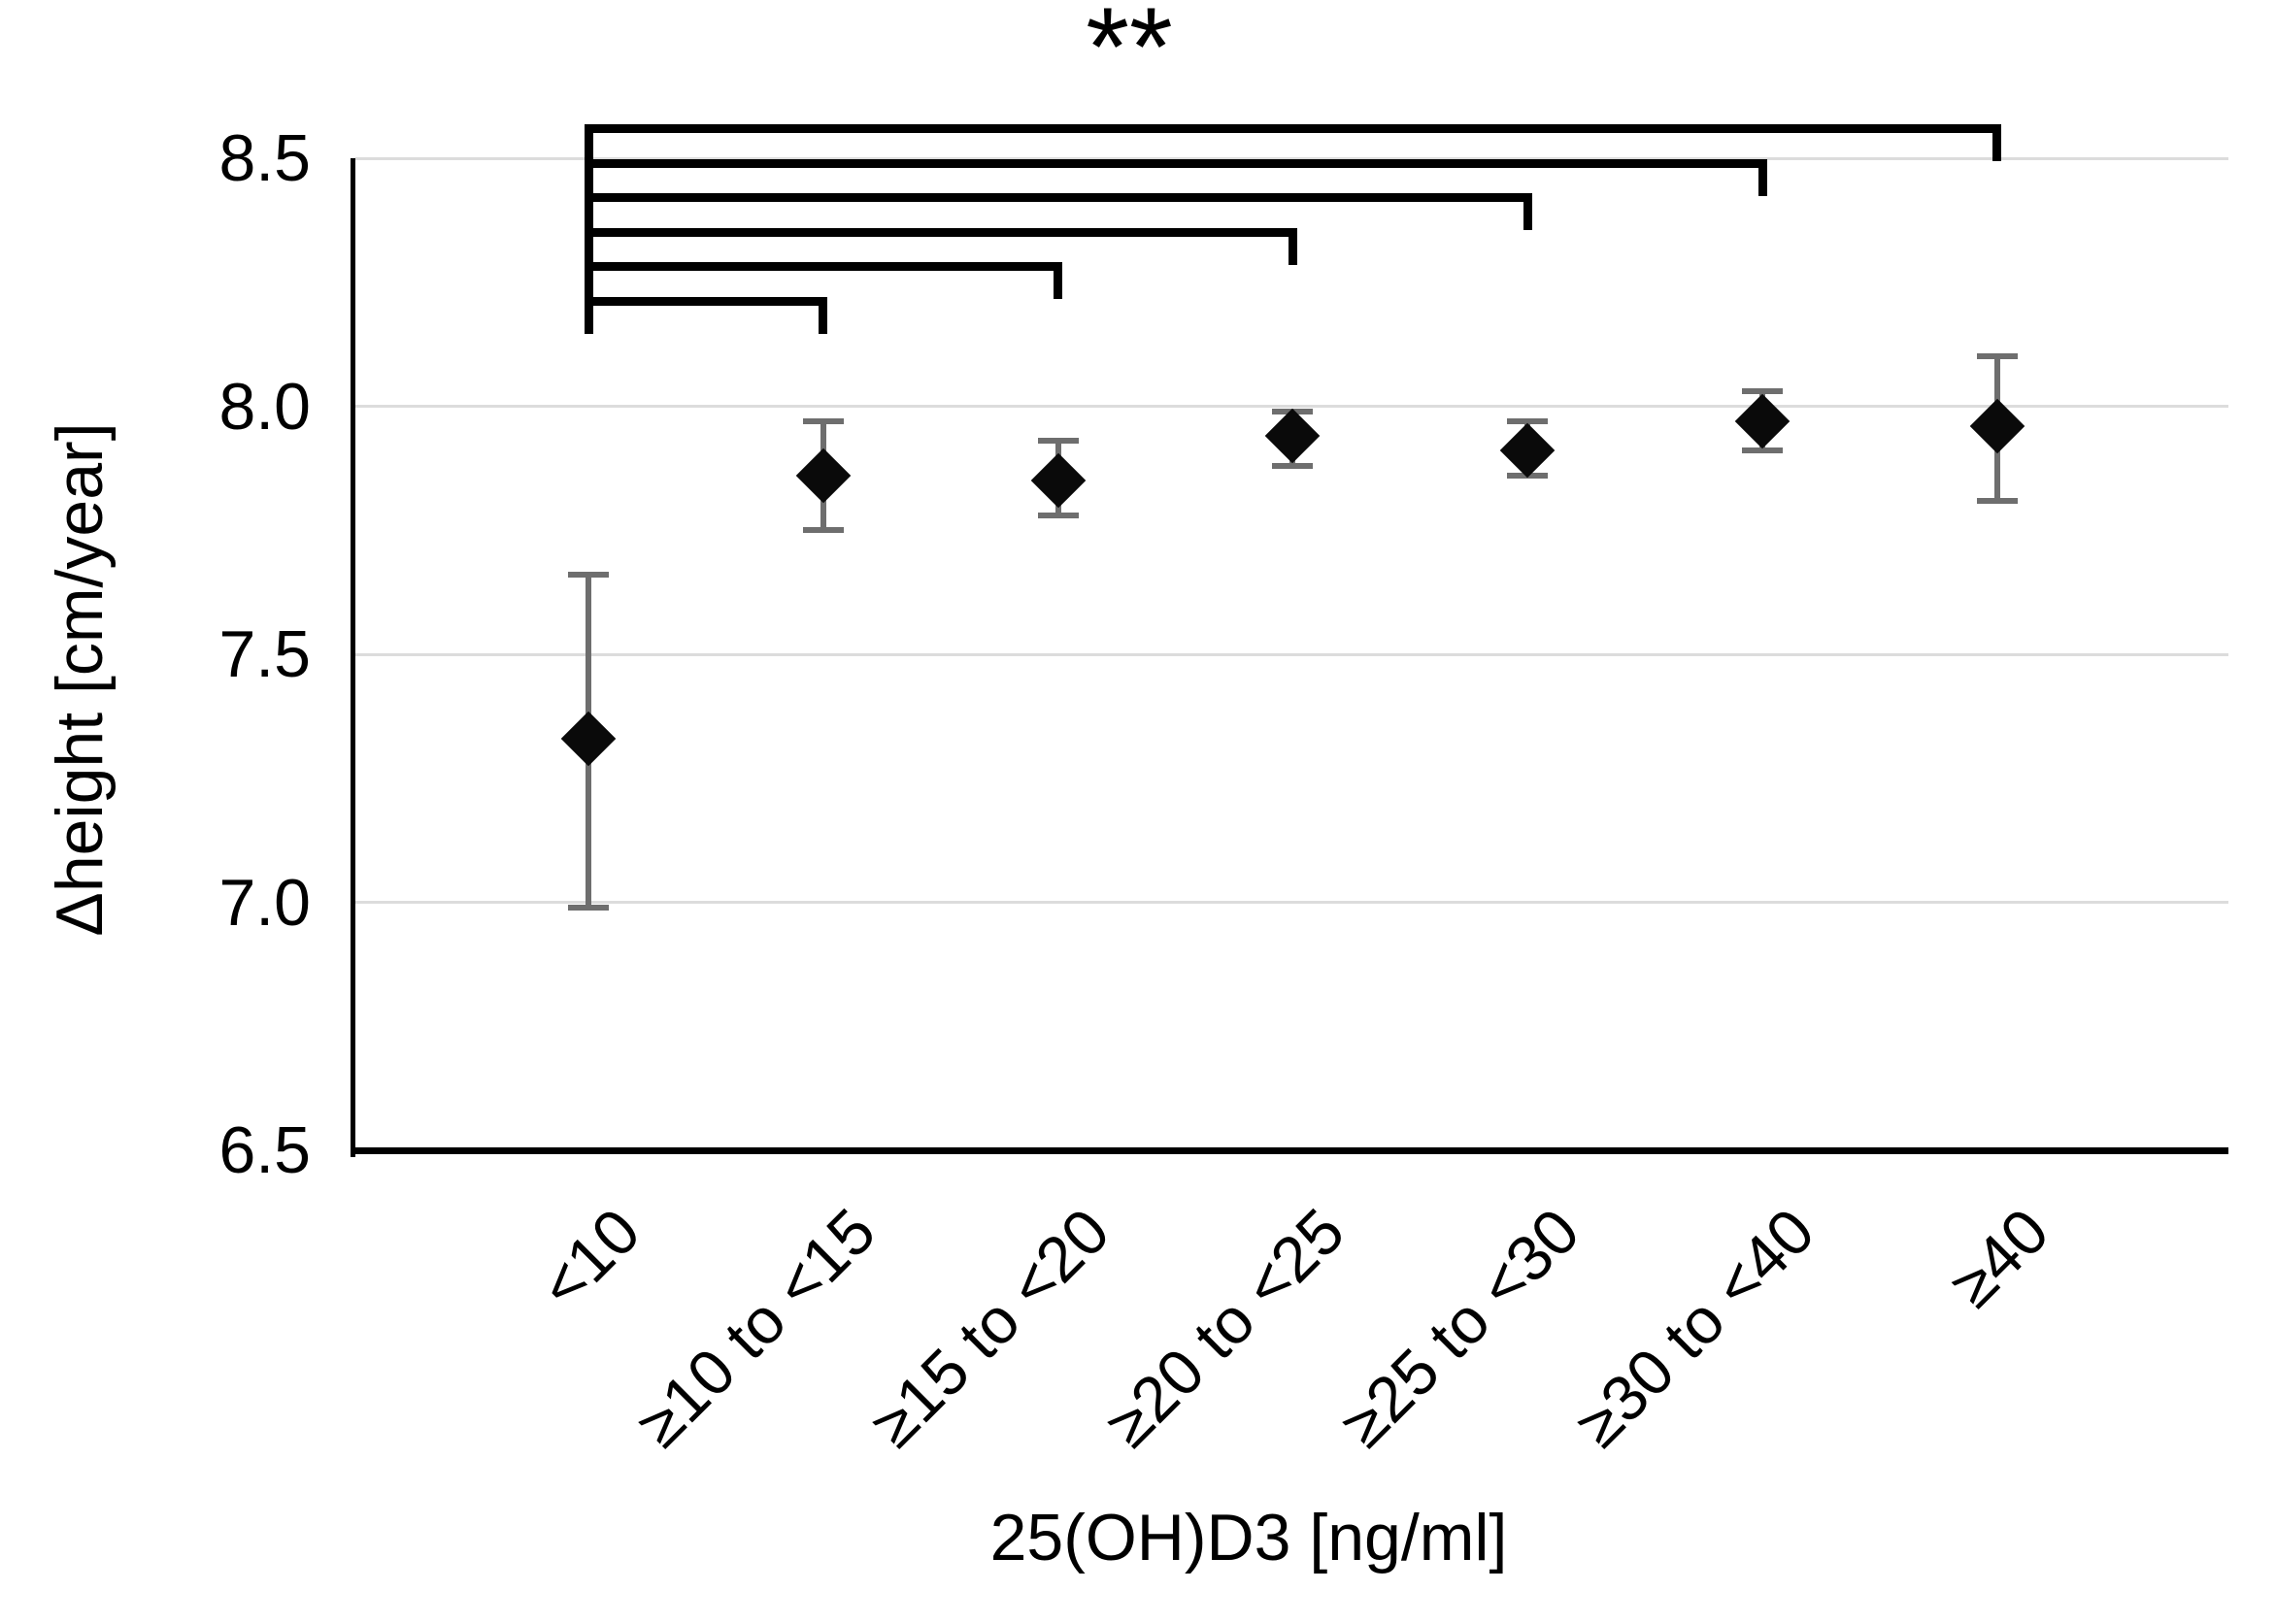 The height and width of the screenshot is (1624, 2276). What do you see at coordinates (1999, 1257) in the screenshot?
I see `x-tick-label: ≥40` at bounding box center [1999, 1257].